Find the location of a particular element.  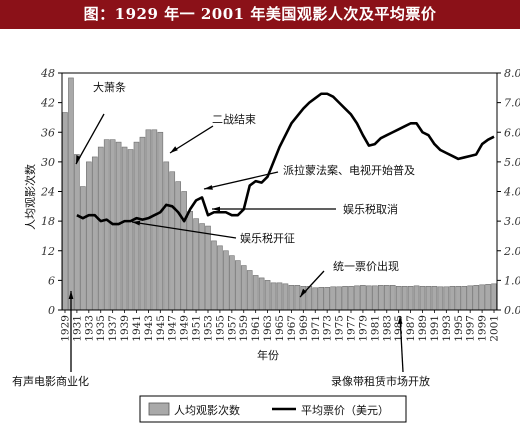

bar-1953 is located at coordinates (208, 268).